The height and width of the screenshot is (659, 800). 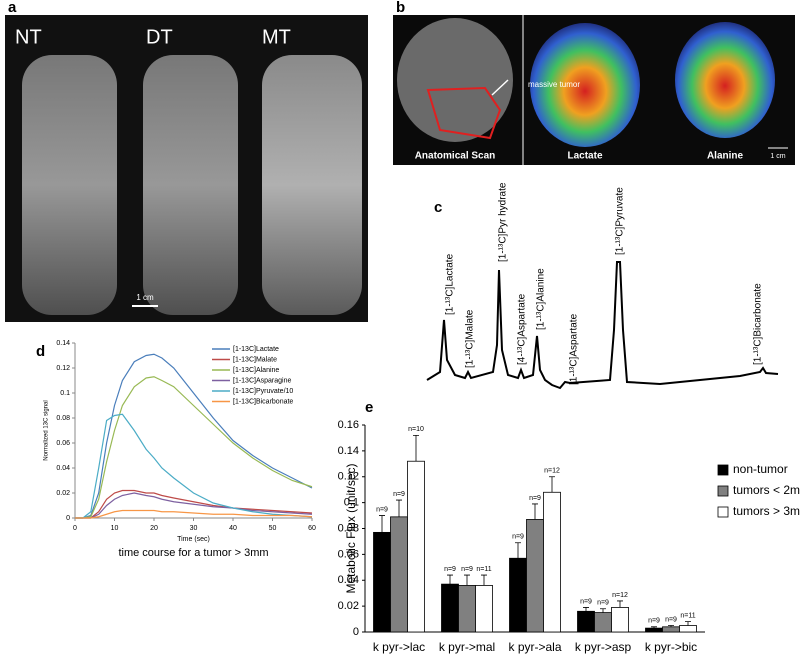 What do you see at coordinates (400, 8) in the screenshot?
I see `panel-label: b` at bounding box center [400, 8].